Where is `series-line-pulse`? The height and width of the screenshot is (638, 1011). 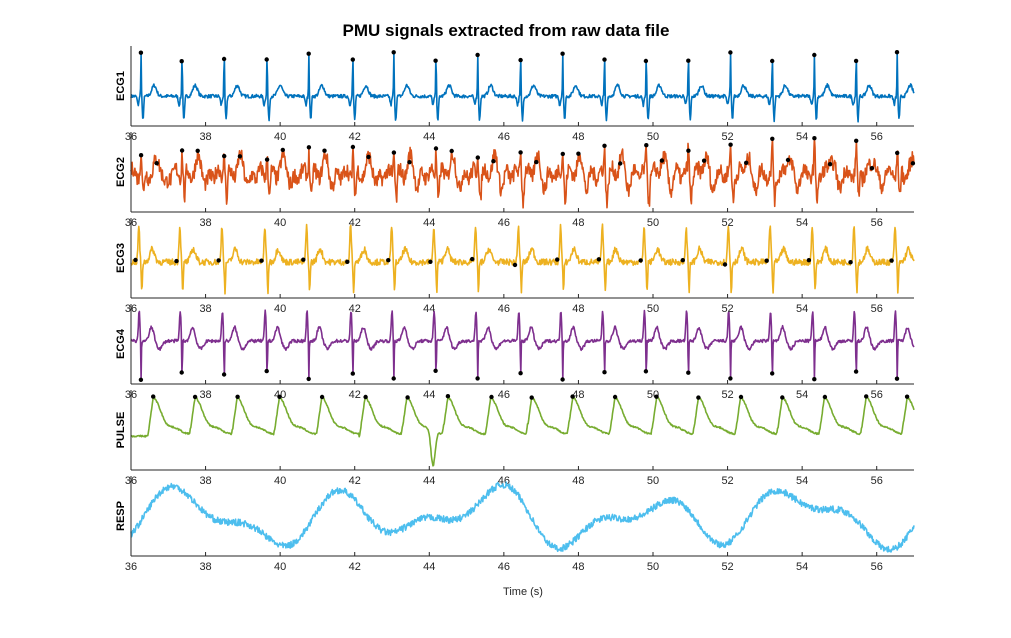 series-line-pulse is located at coordinates (522, 431).